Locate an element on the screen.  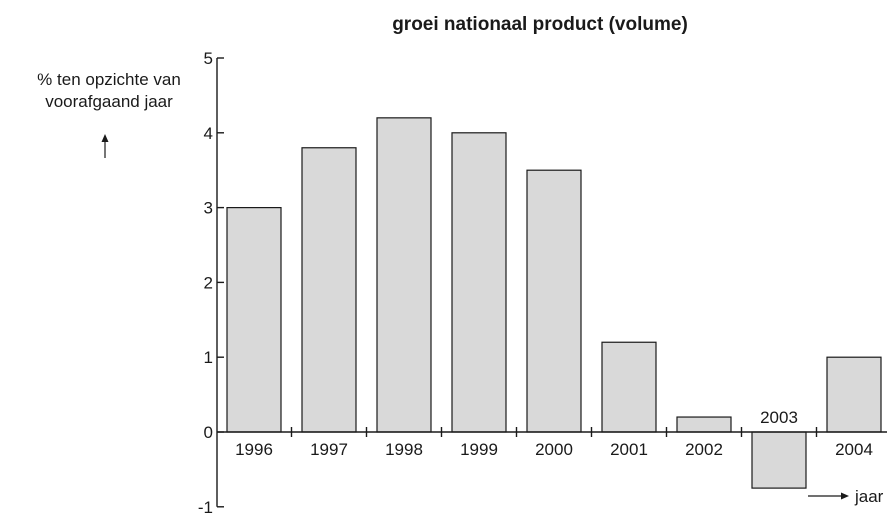
bar-2004 is located at coordinates (854, 394).